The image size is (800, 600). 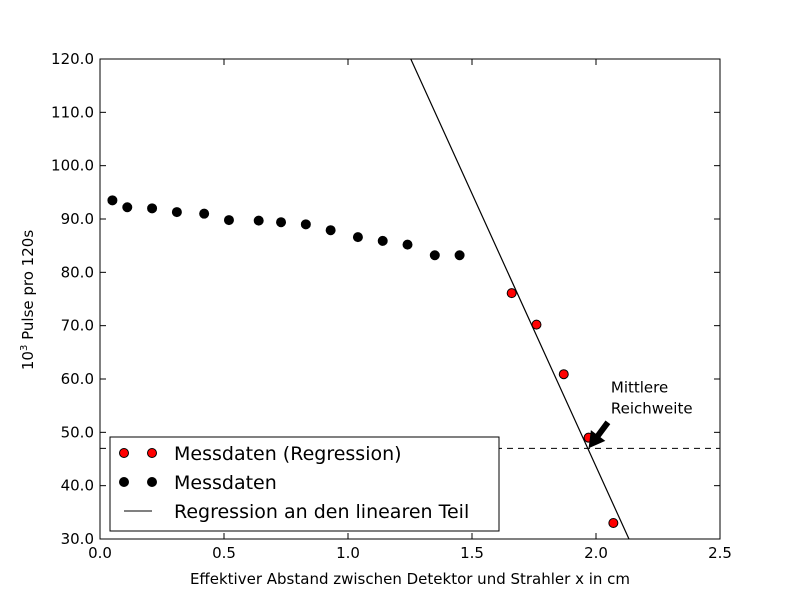 What do you see at coordinates (321, 512) in the screenshot?
I see `legend-label-regression-line: Regression an den linearen Teil` at bounding box center [321, 512].